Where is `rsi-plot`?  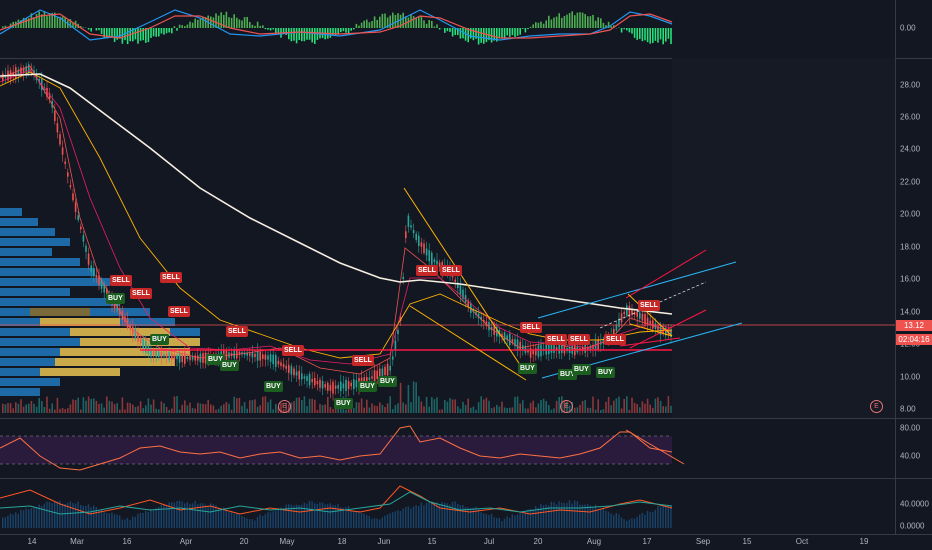
rsi-plot is located at coordinates (447, 448).